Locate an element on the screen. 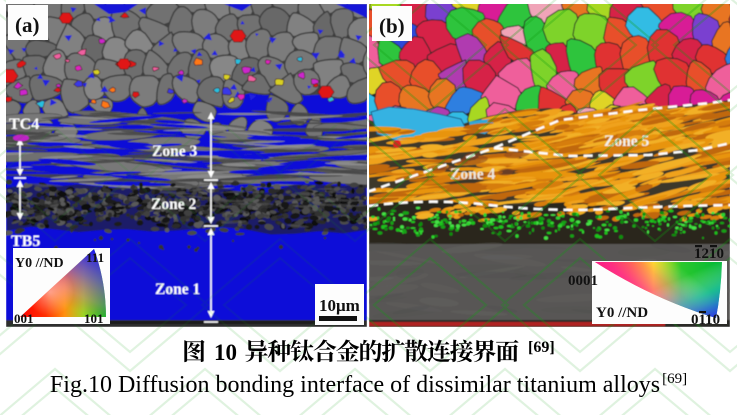 This screenshot has width=737, height=415. svg-text: 10 is located at coordinates (225, 352).